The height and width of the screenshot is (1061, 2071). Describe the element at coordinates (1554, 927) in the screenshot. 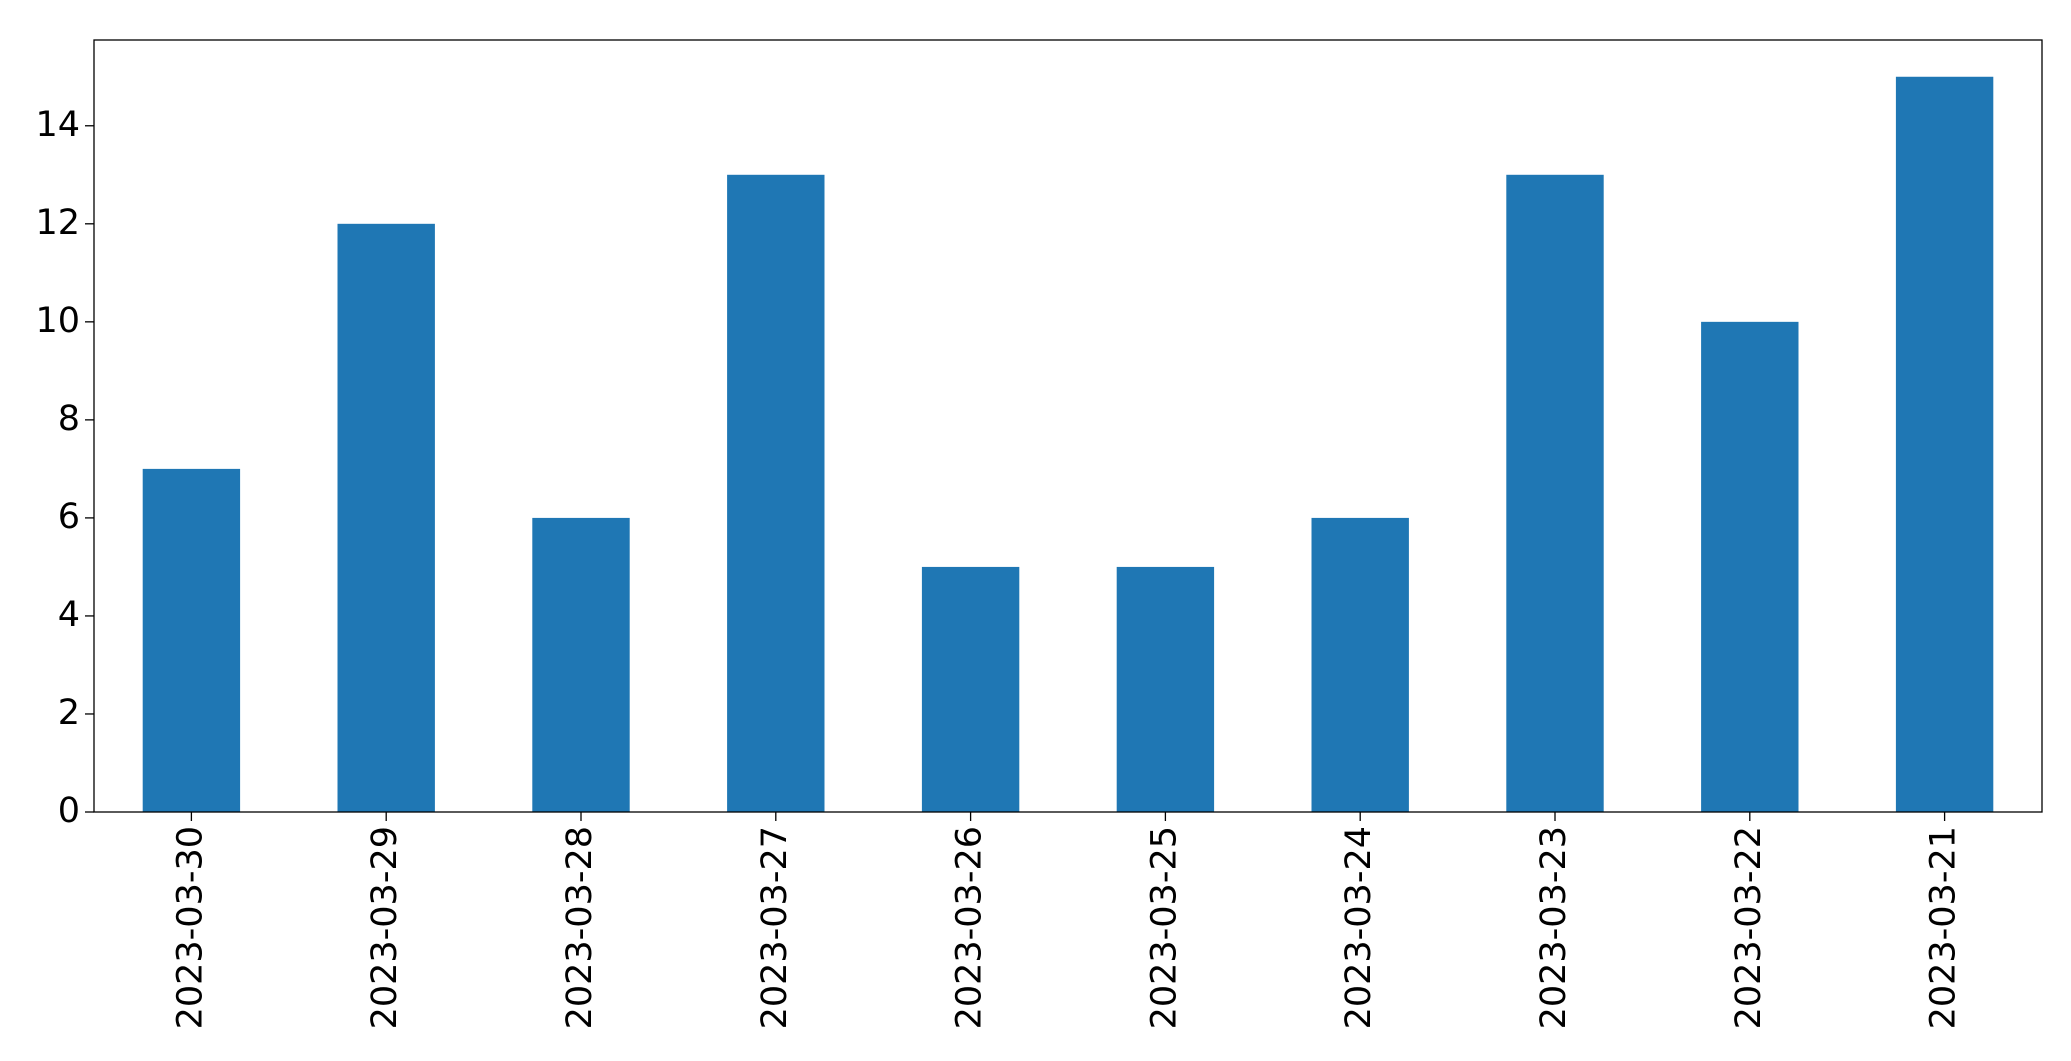

I see `x-tick-label: 2023-03-23` at that location.